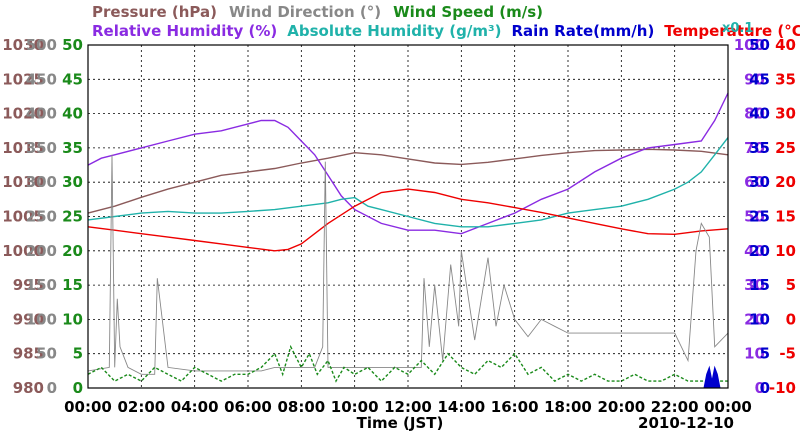 The image size is (800, 434). What do you see at coordinates (759, 114) in the screenshot?
I see `y-tick-rain-rate-mm-h: 40` at bounding box center [759, 114].